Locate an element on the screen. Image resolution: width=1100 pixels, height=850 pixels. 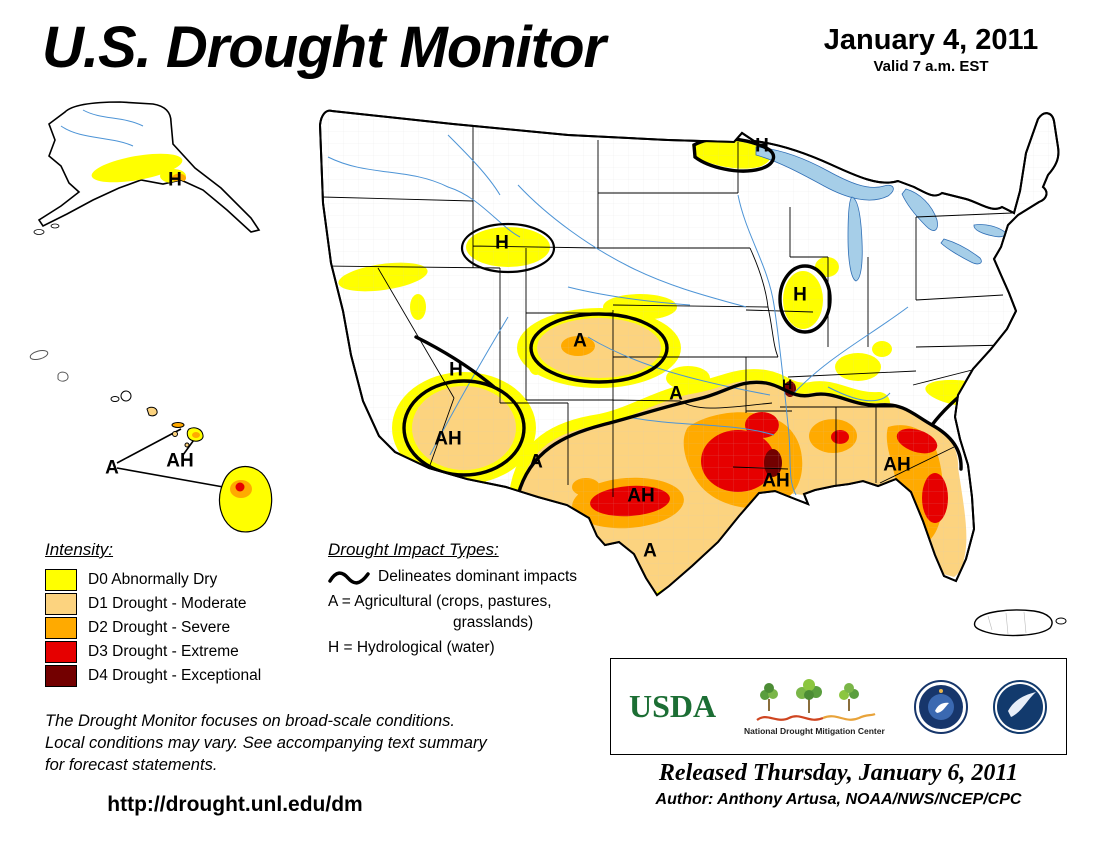
d1-label: D1 Drought - Moderate is located at coordinates (167, 603).